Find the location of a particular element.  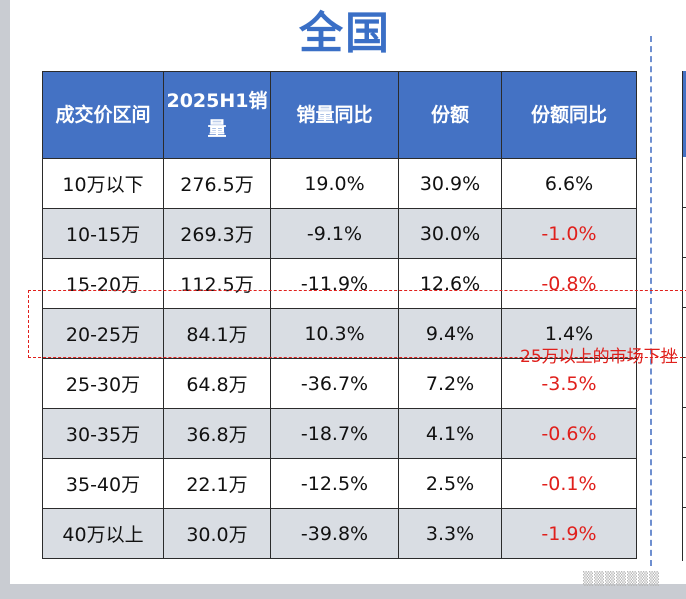

dashed-divider is located at coordinates (651, 301).